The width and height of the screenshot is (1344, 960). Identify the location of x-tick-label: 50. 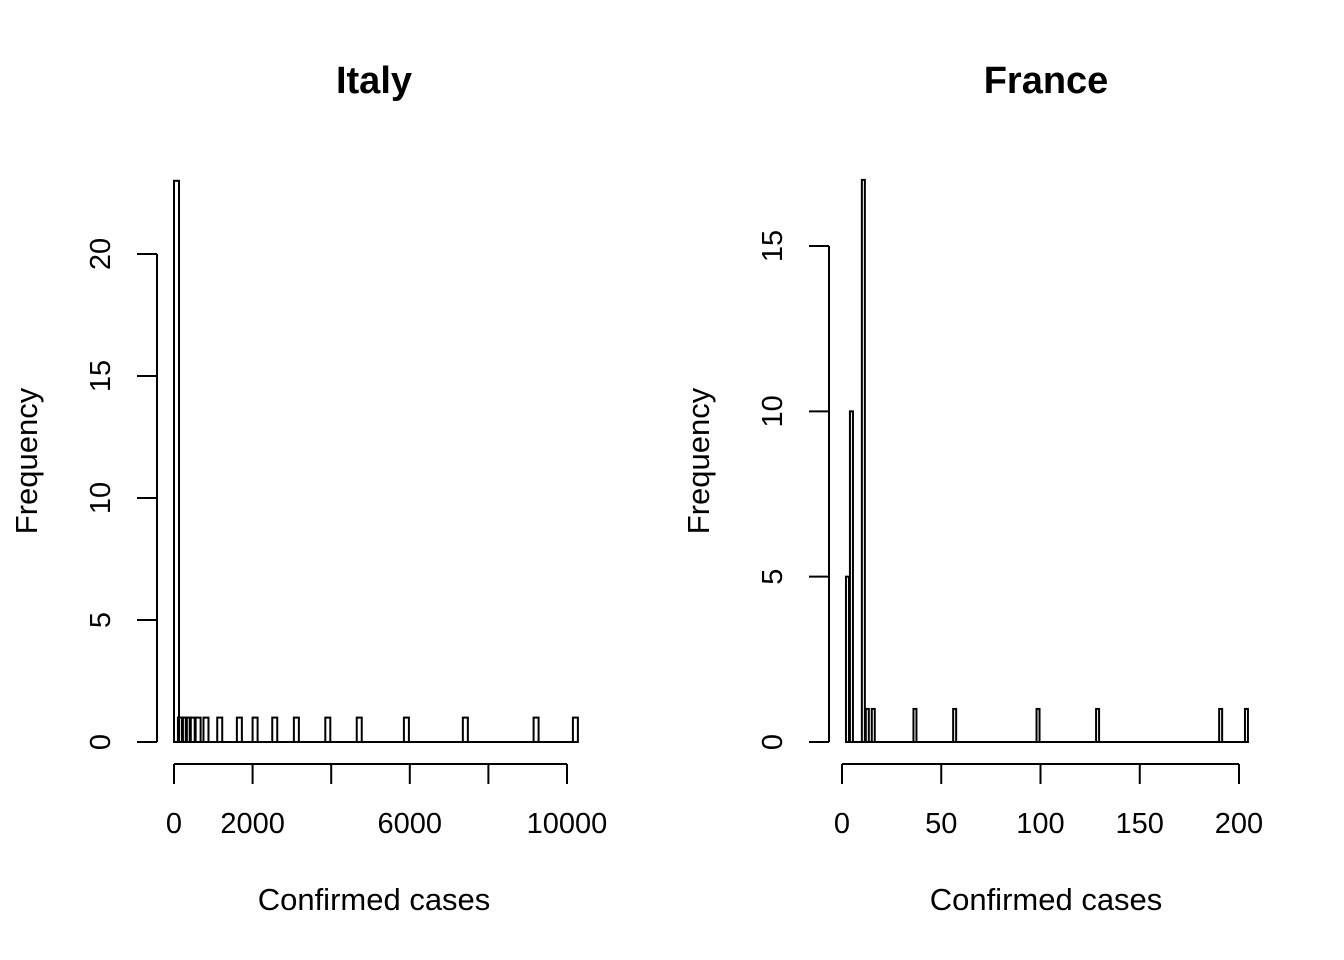
(941, 824).